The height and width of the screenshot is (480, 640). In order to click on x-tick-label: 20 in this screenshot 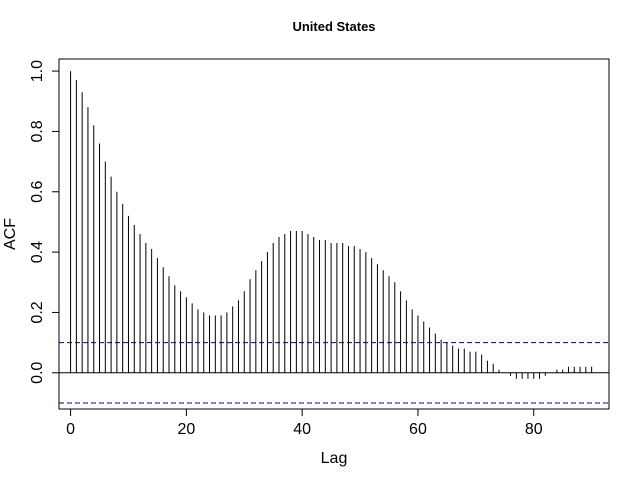, I will do `click(186, 429)`.